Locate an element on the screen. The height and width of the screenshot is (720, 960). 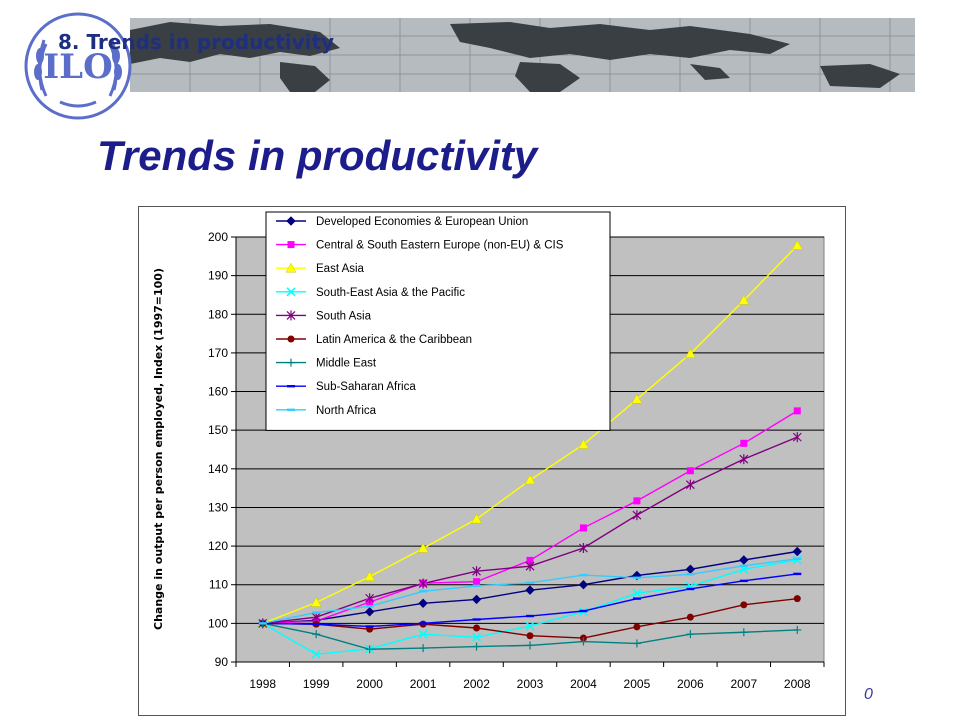
legend-entry: Developed Economies & European Union is located at coordinates (402, 222).